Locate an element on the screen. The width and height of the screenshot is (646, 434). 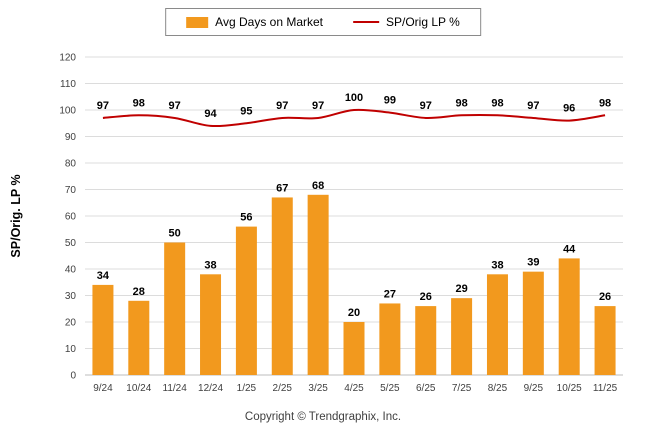
line-value-label: 96 is located at coordinates (569, 109).